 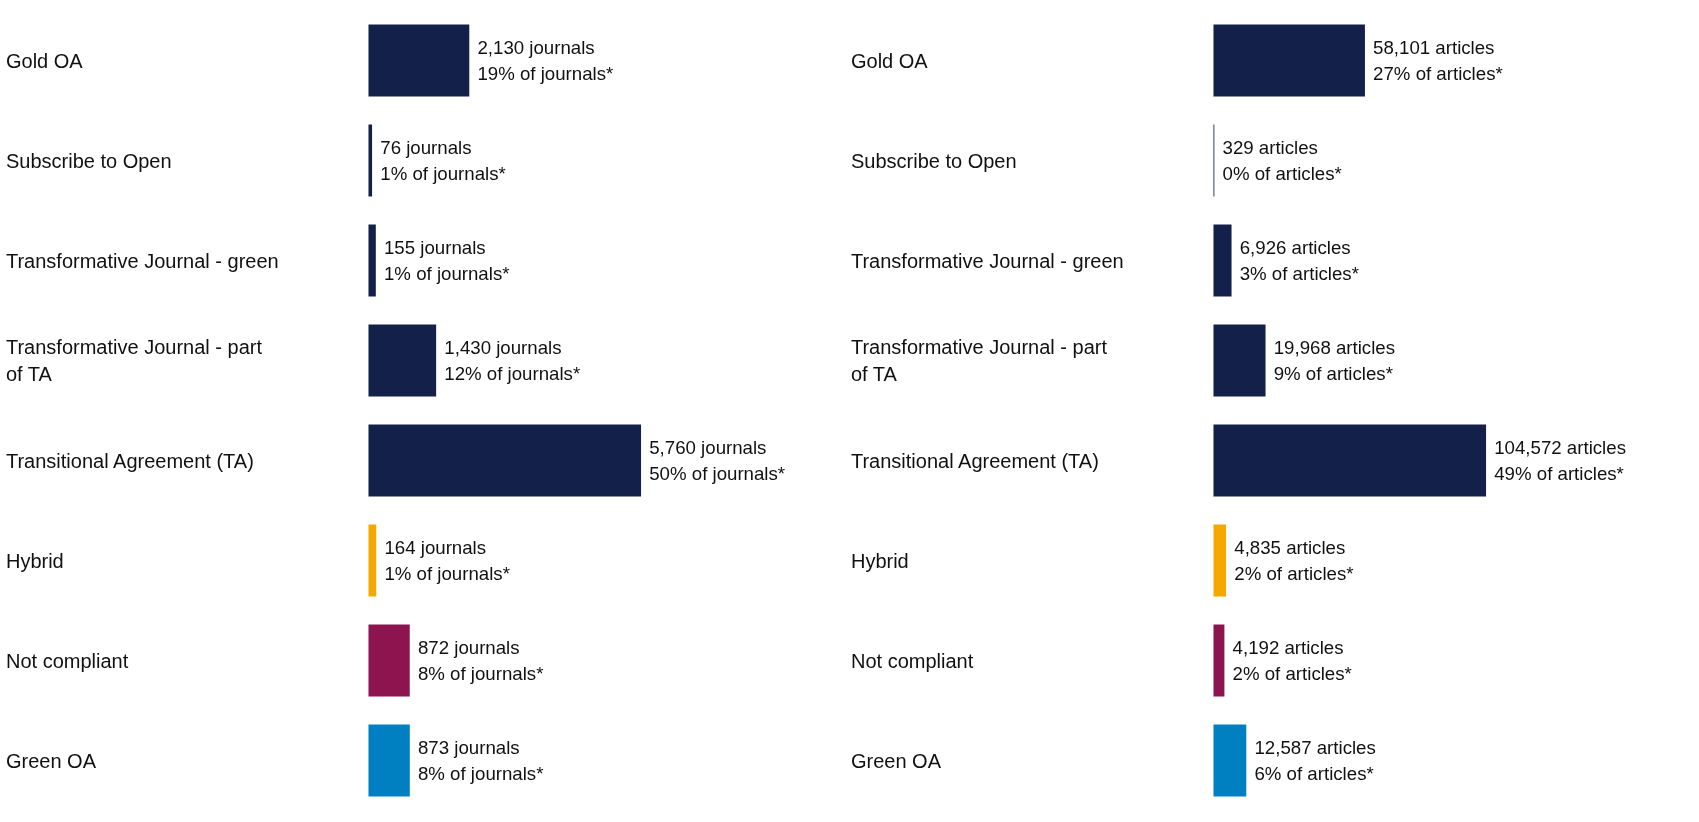 What do you see at coordinates (1282, 160) in the screenshot?
I see `data-label: 329 articles 0% of articles*` at bounding box center [1282, 160].